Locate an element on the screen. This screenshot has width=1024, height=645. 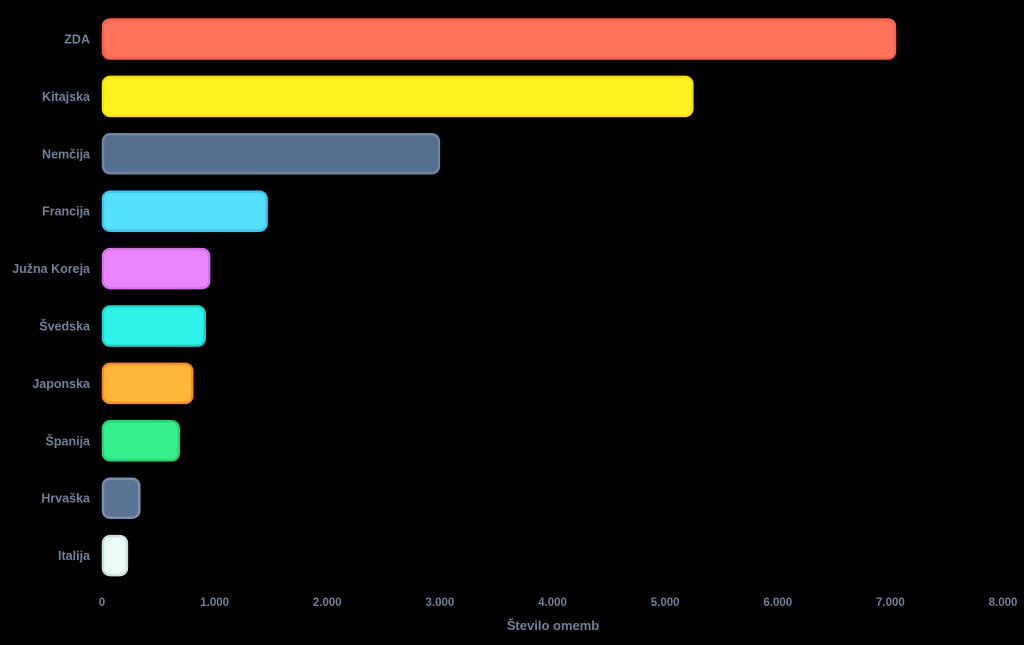
x-tick-label-8: 8.000 is located at coordinates (1003, 603).